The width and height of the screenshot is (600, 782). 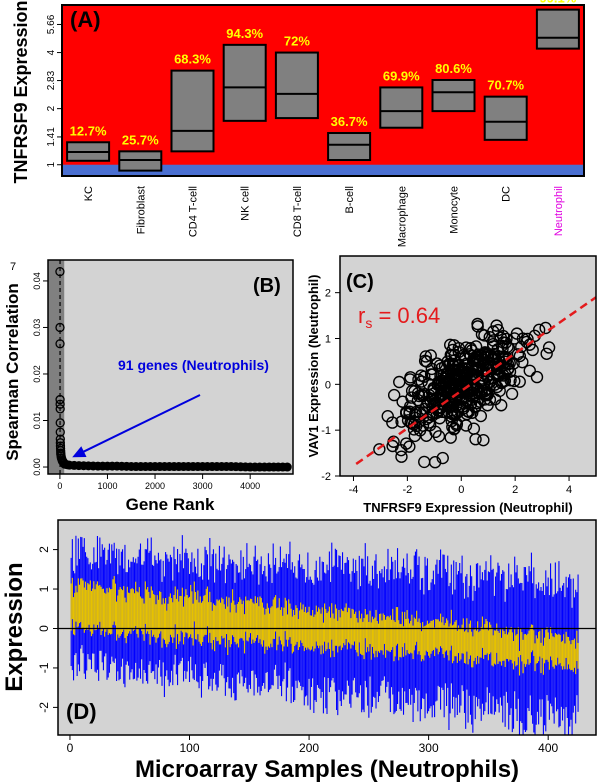 What do you see at coordinates (88, 130) in the screenshot?
I see `percent-label: 12.7%` at bounding box center [88, 130].